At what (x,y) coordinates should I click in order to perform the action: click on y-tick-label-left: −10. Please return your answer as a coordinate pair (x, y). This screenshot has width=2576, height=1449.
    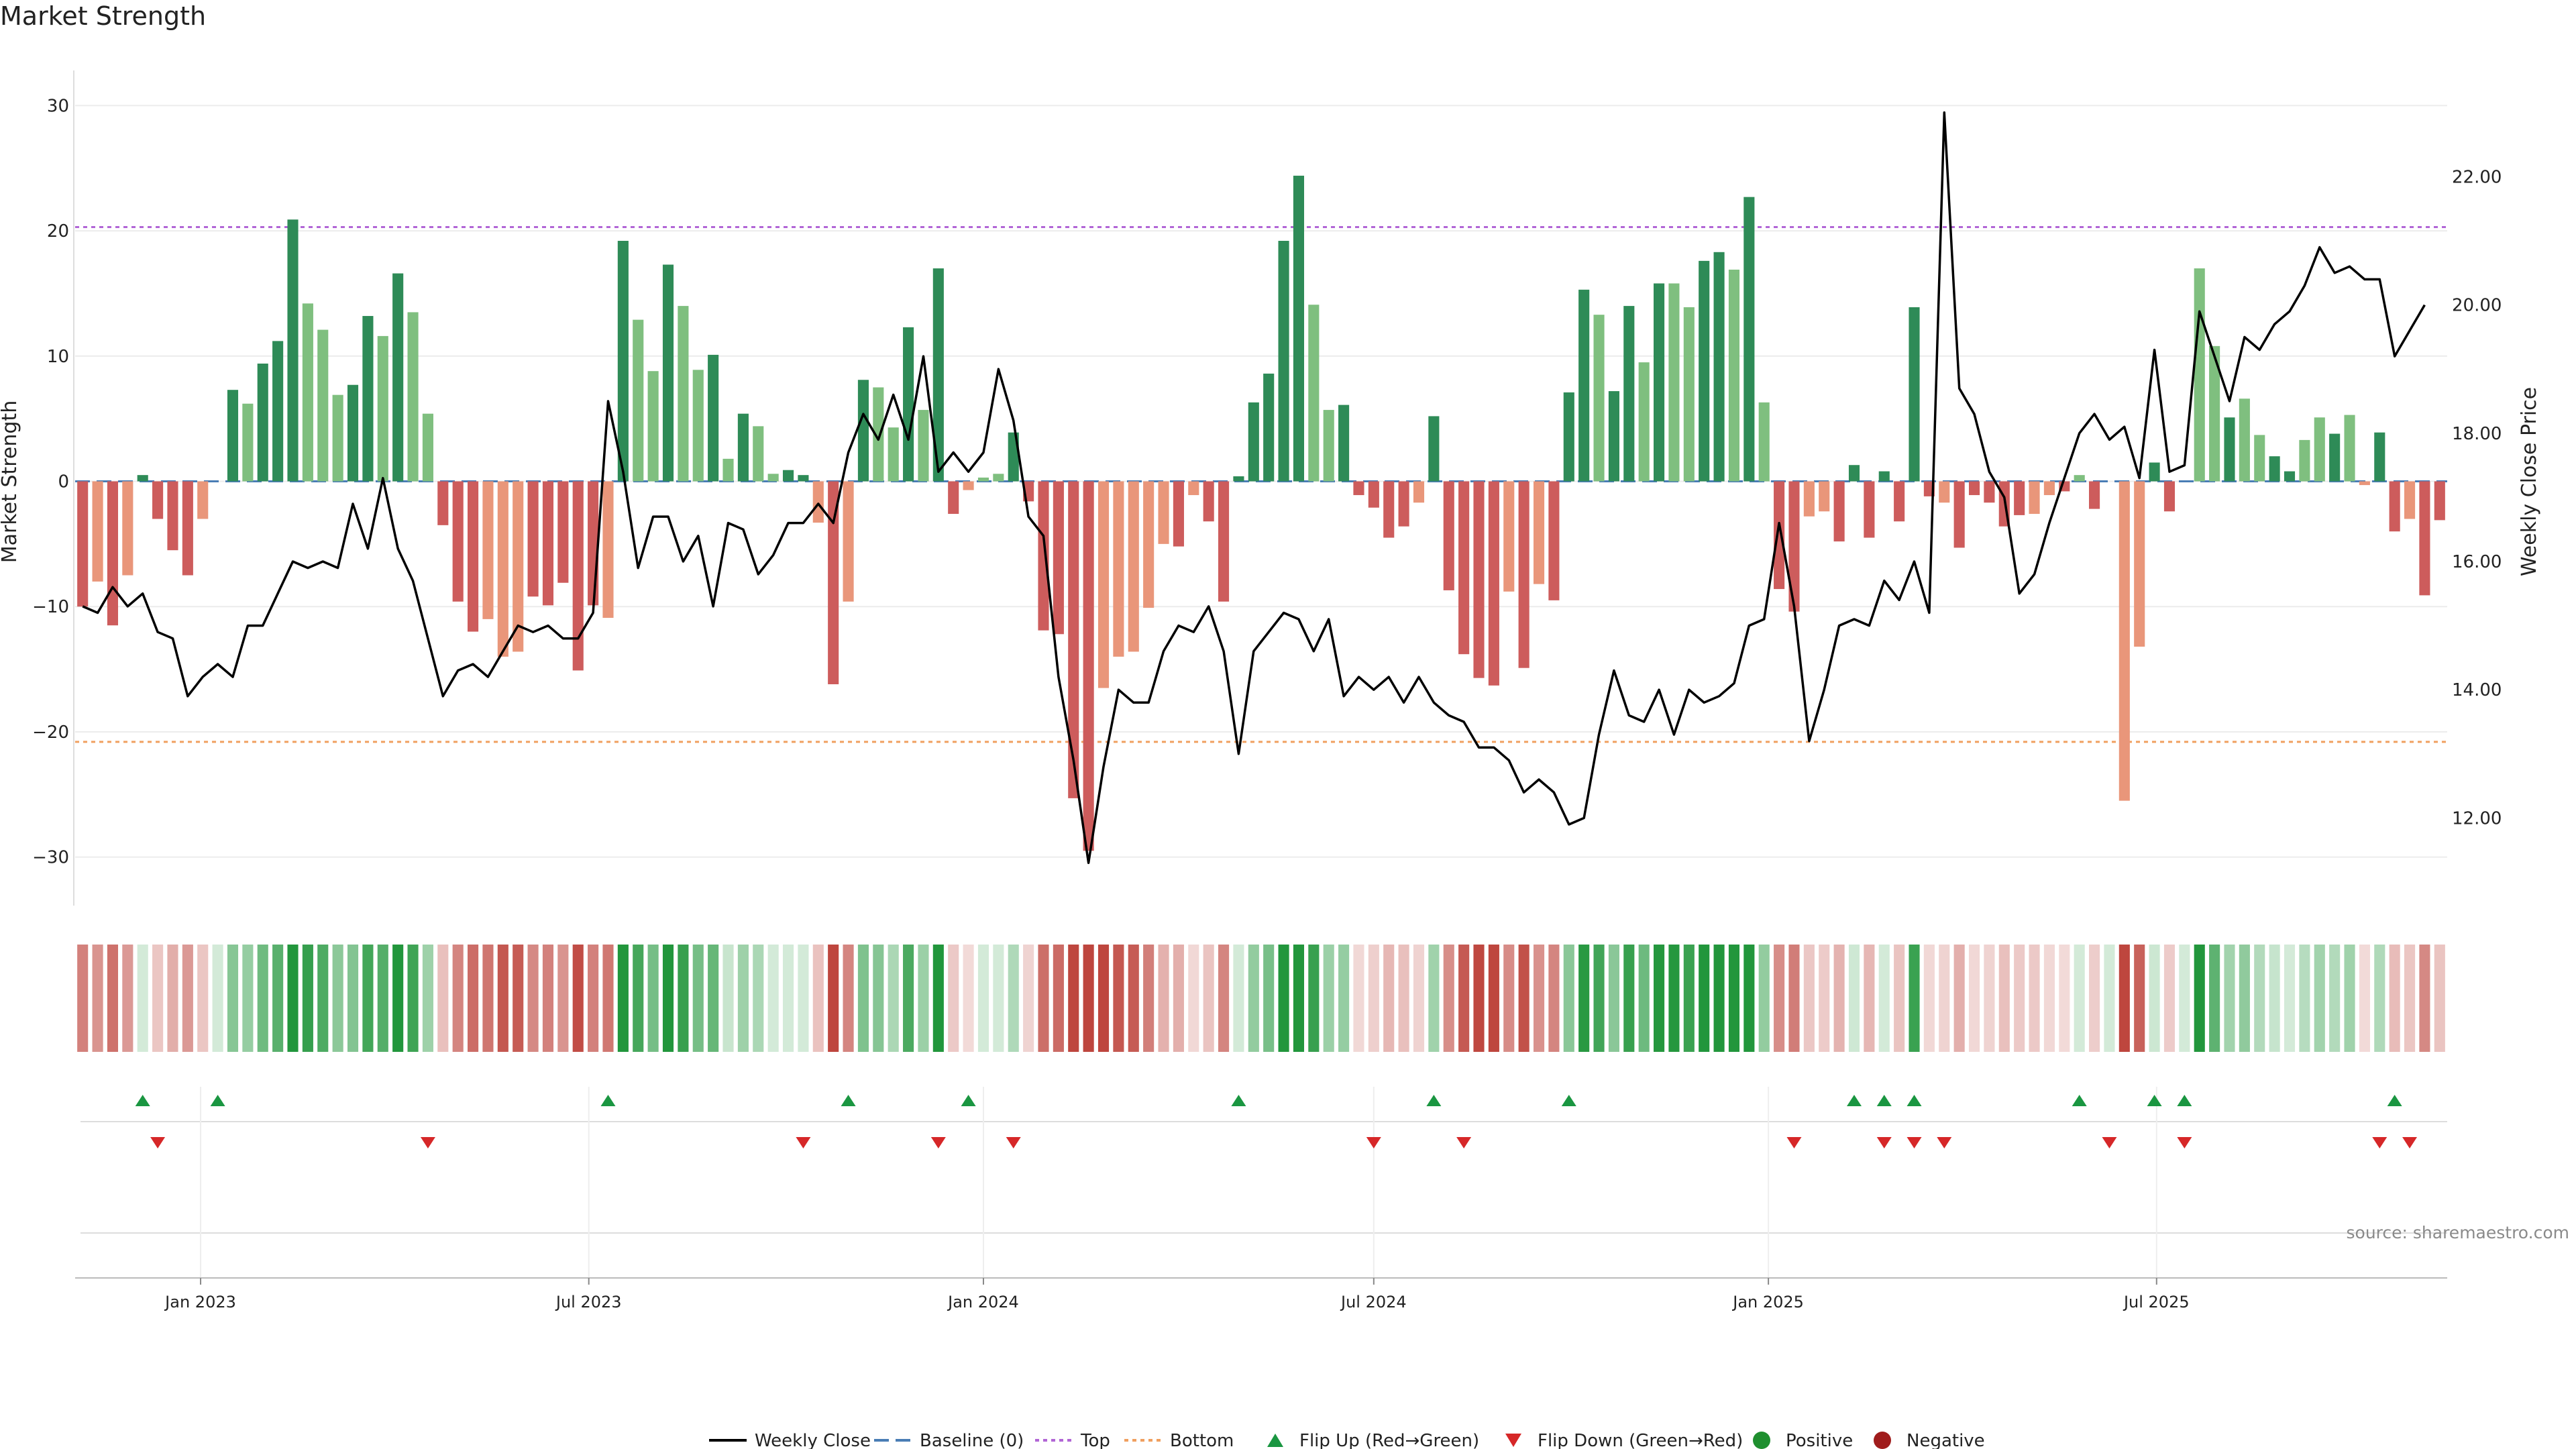
    Looking at the image, I should click on (50, 607).